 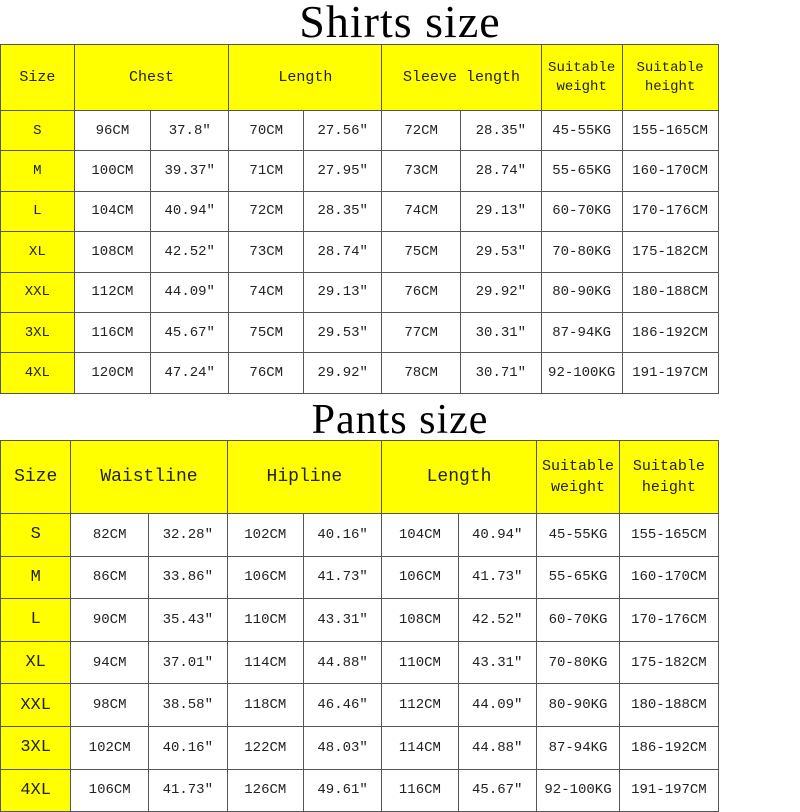 I want to click on table-cell: 71CM, so click(x=266, y=171).